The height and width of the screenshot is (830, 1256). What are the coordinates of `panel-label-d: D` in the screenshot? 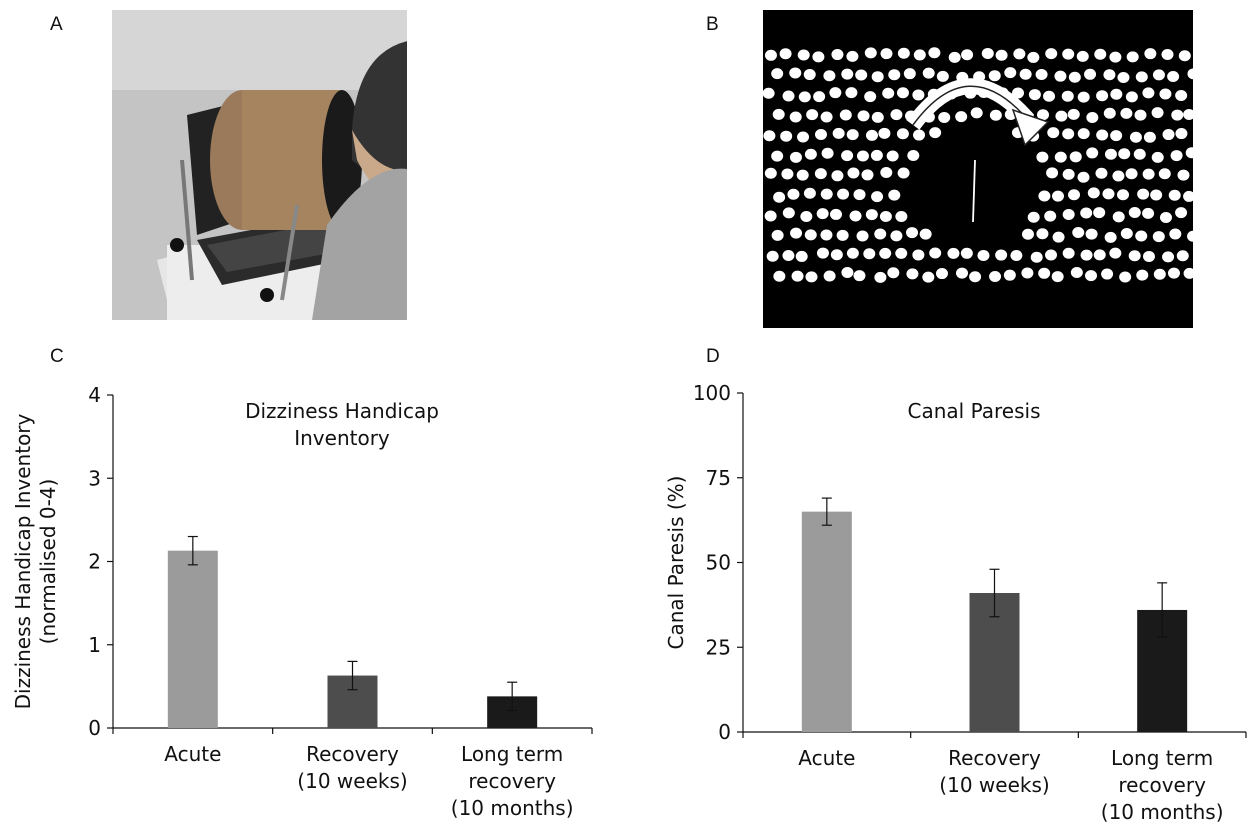 It's located at (713, 356).